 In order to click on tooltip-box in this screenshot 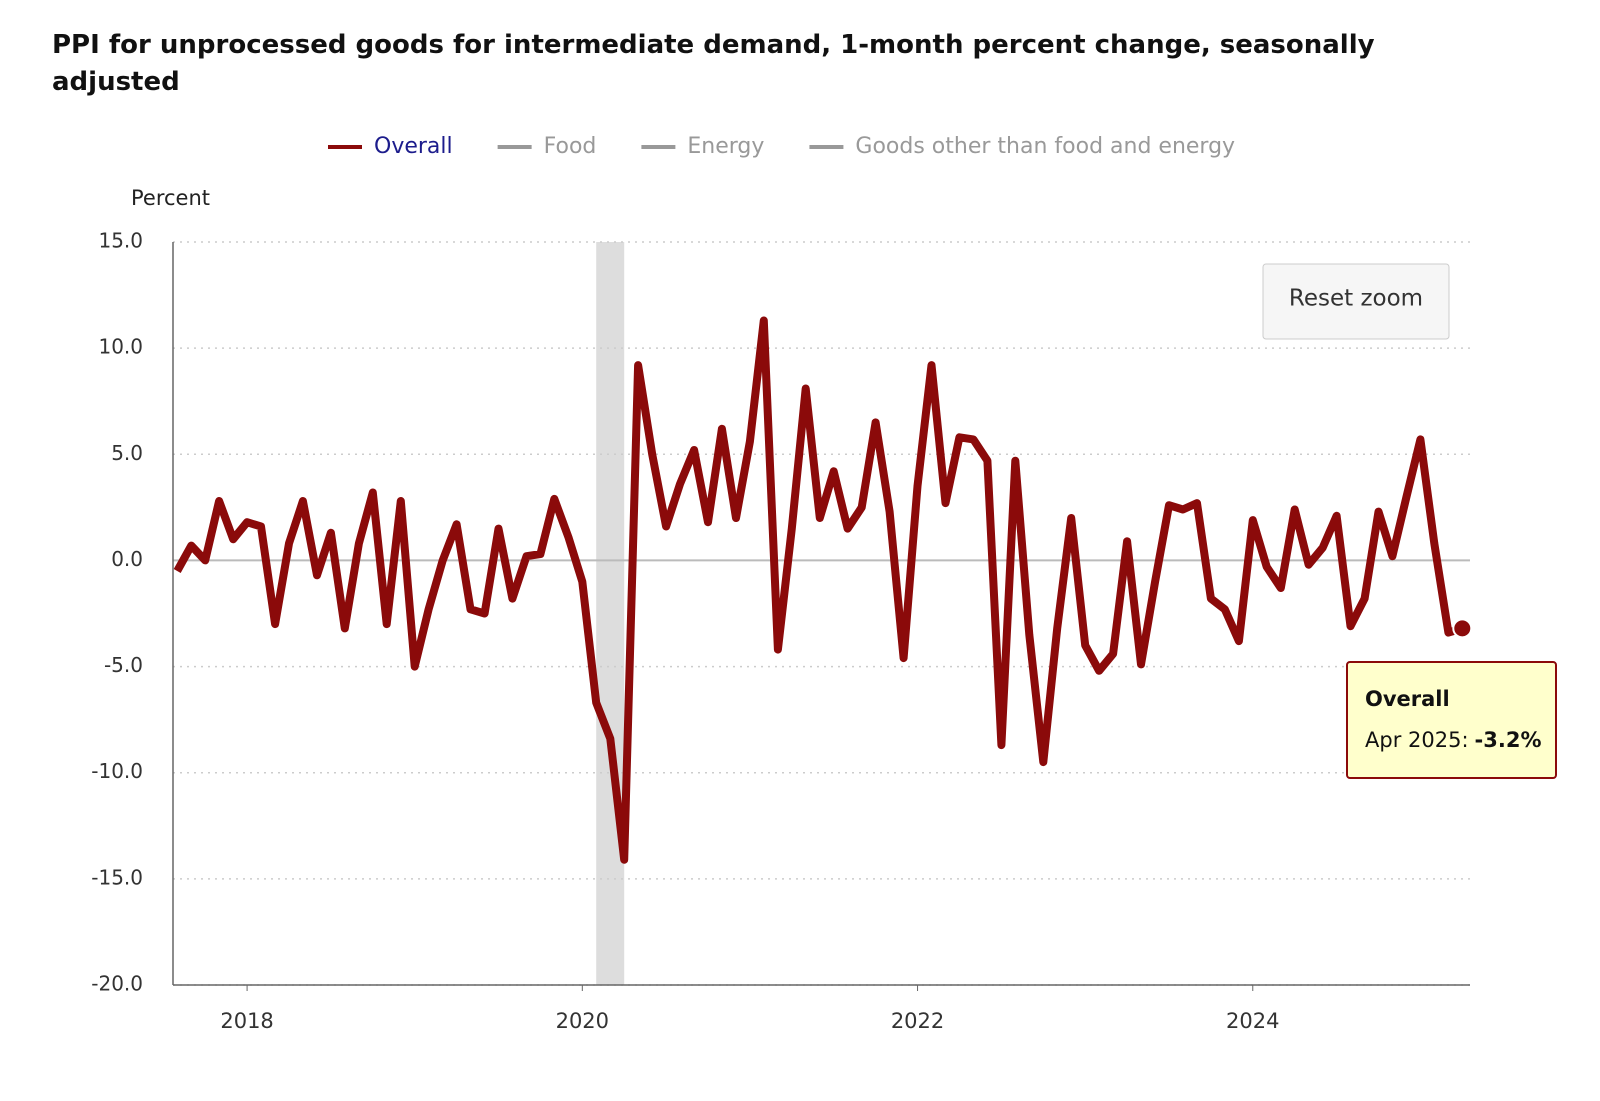, I will do `click(1451, 720)`.